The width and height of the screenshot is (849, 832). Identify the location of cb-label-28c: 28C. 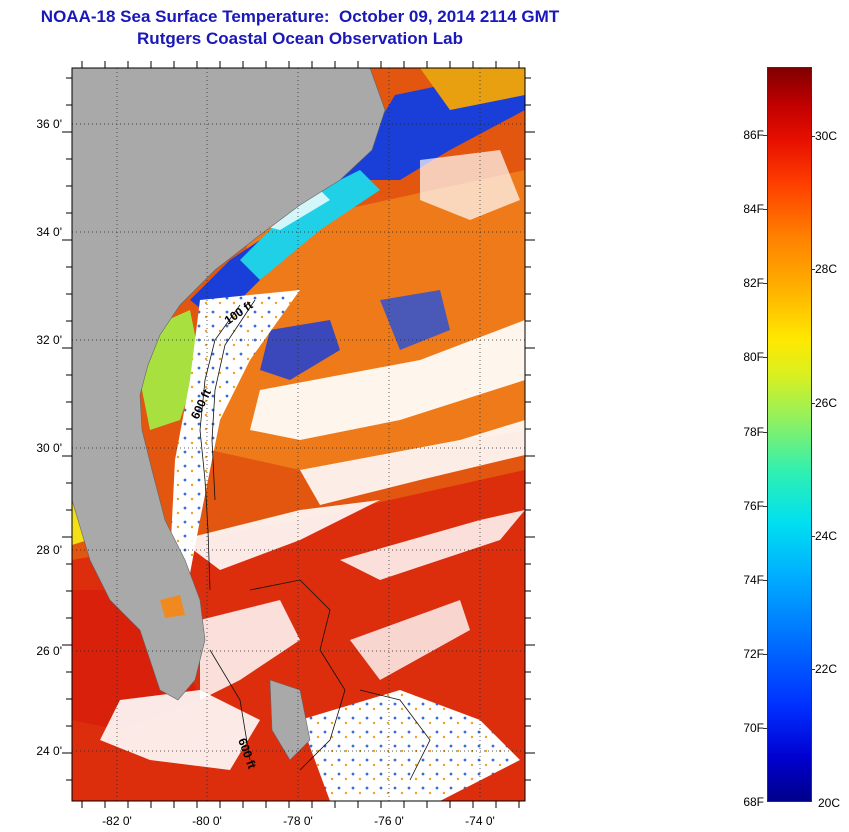
(826, 269).